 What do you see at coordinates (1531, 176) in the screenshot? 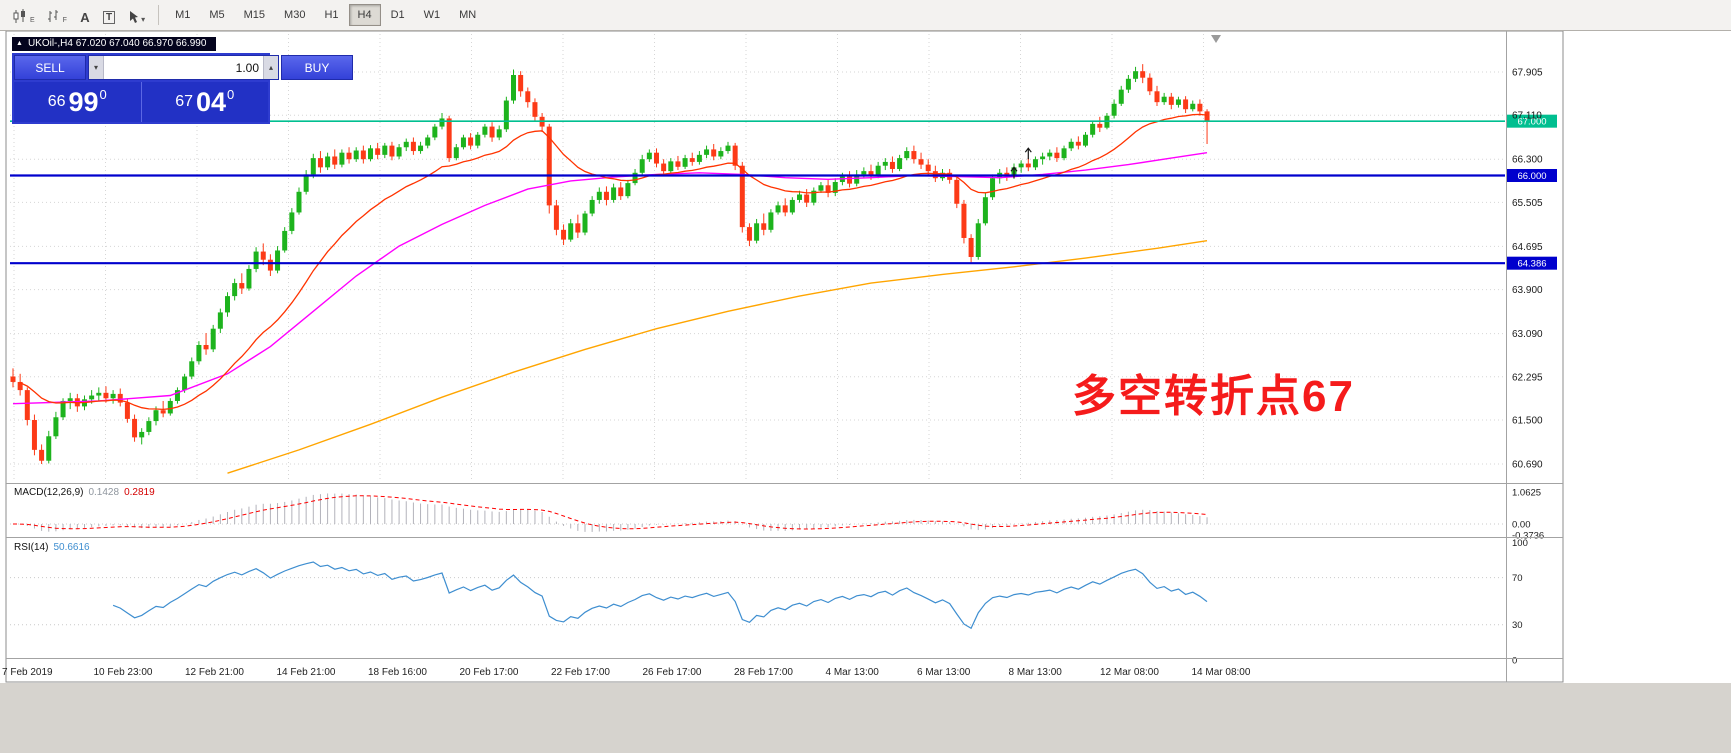
I see `svg-text: 66.000` at bounding box center [1531, 176].